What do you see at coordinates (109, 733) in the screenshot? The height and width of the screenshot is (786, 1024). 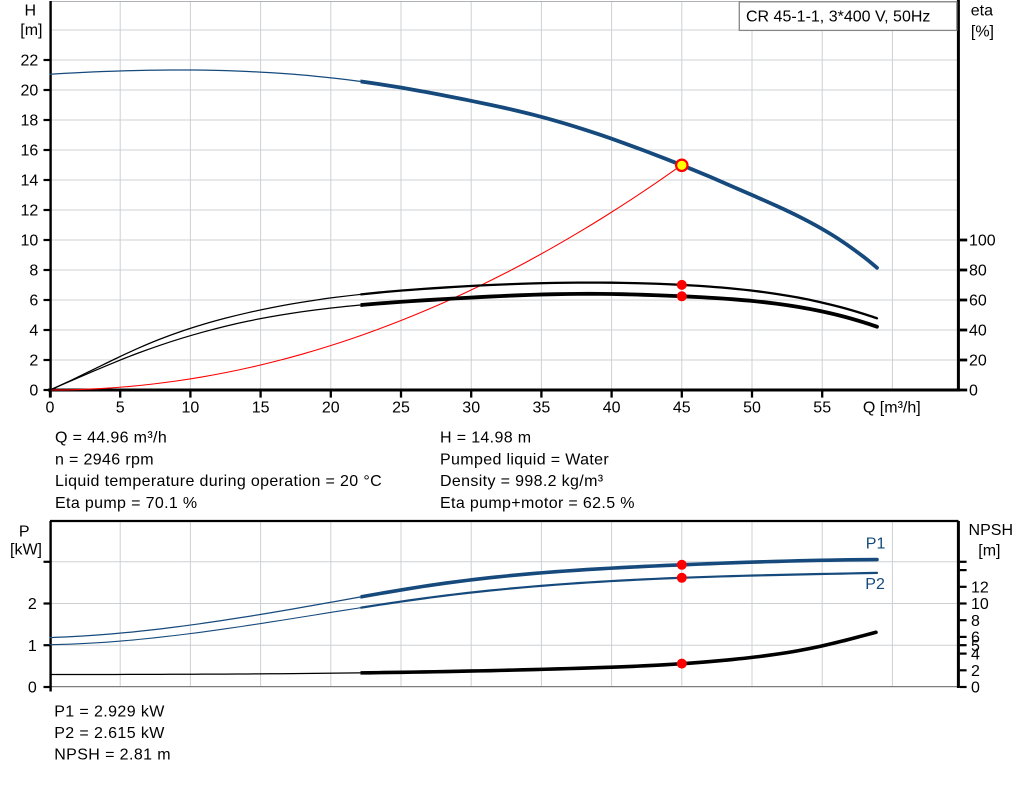 I see `svg-text: P2 = 2.615 kW` at bounding box center [109, 733].